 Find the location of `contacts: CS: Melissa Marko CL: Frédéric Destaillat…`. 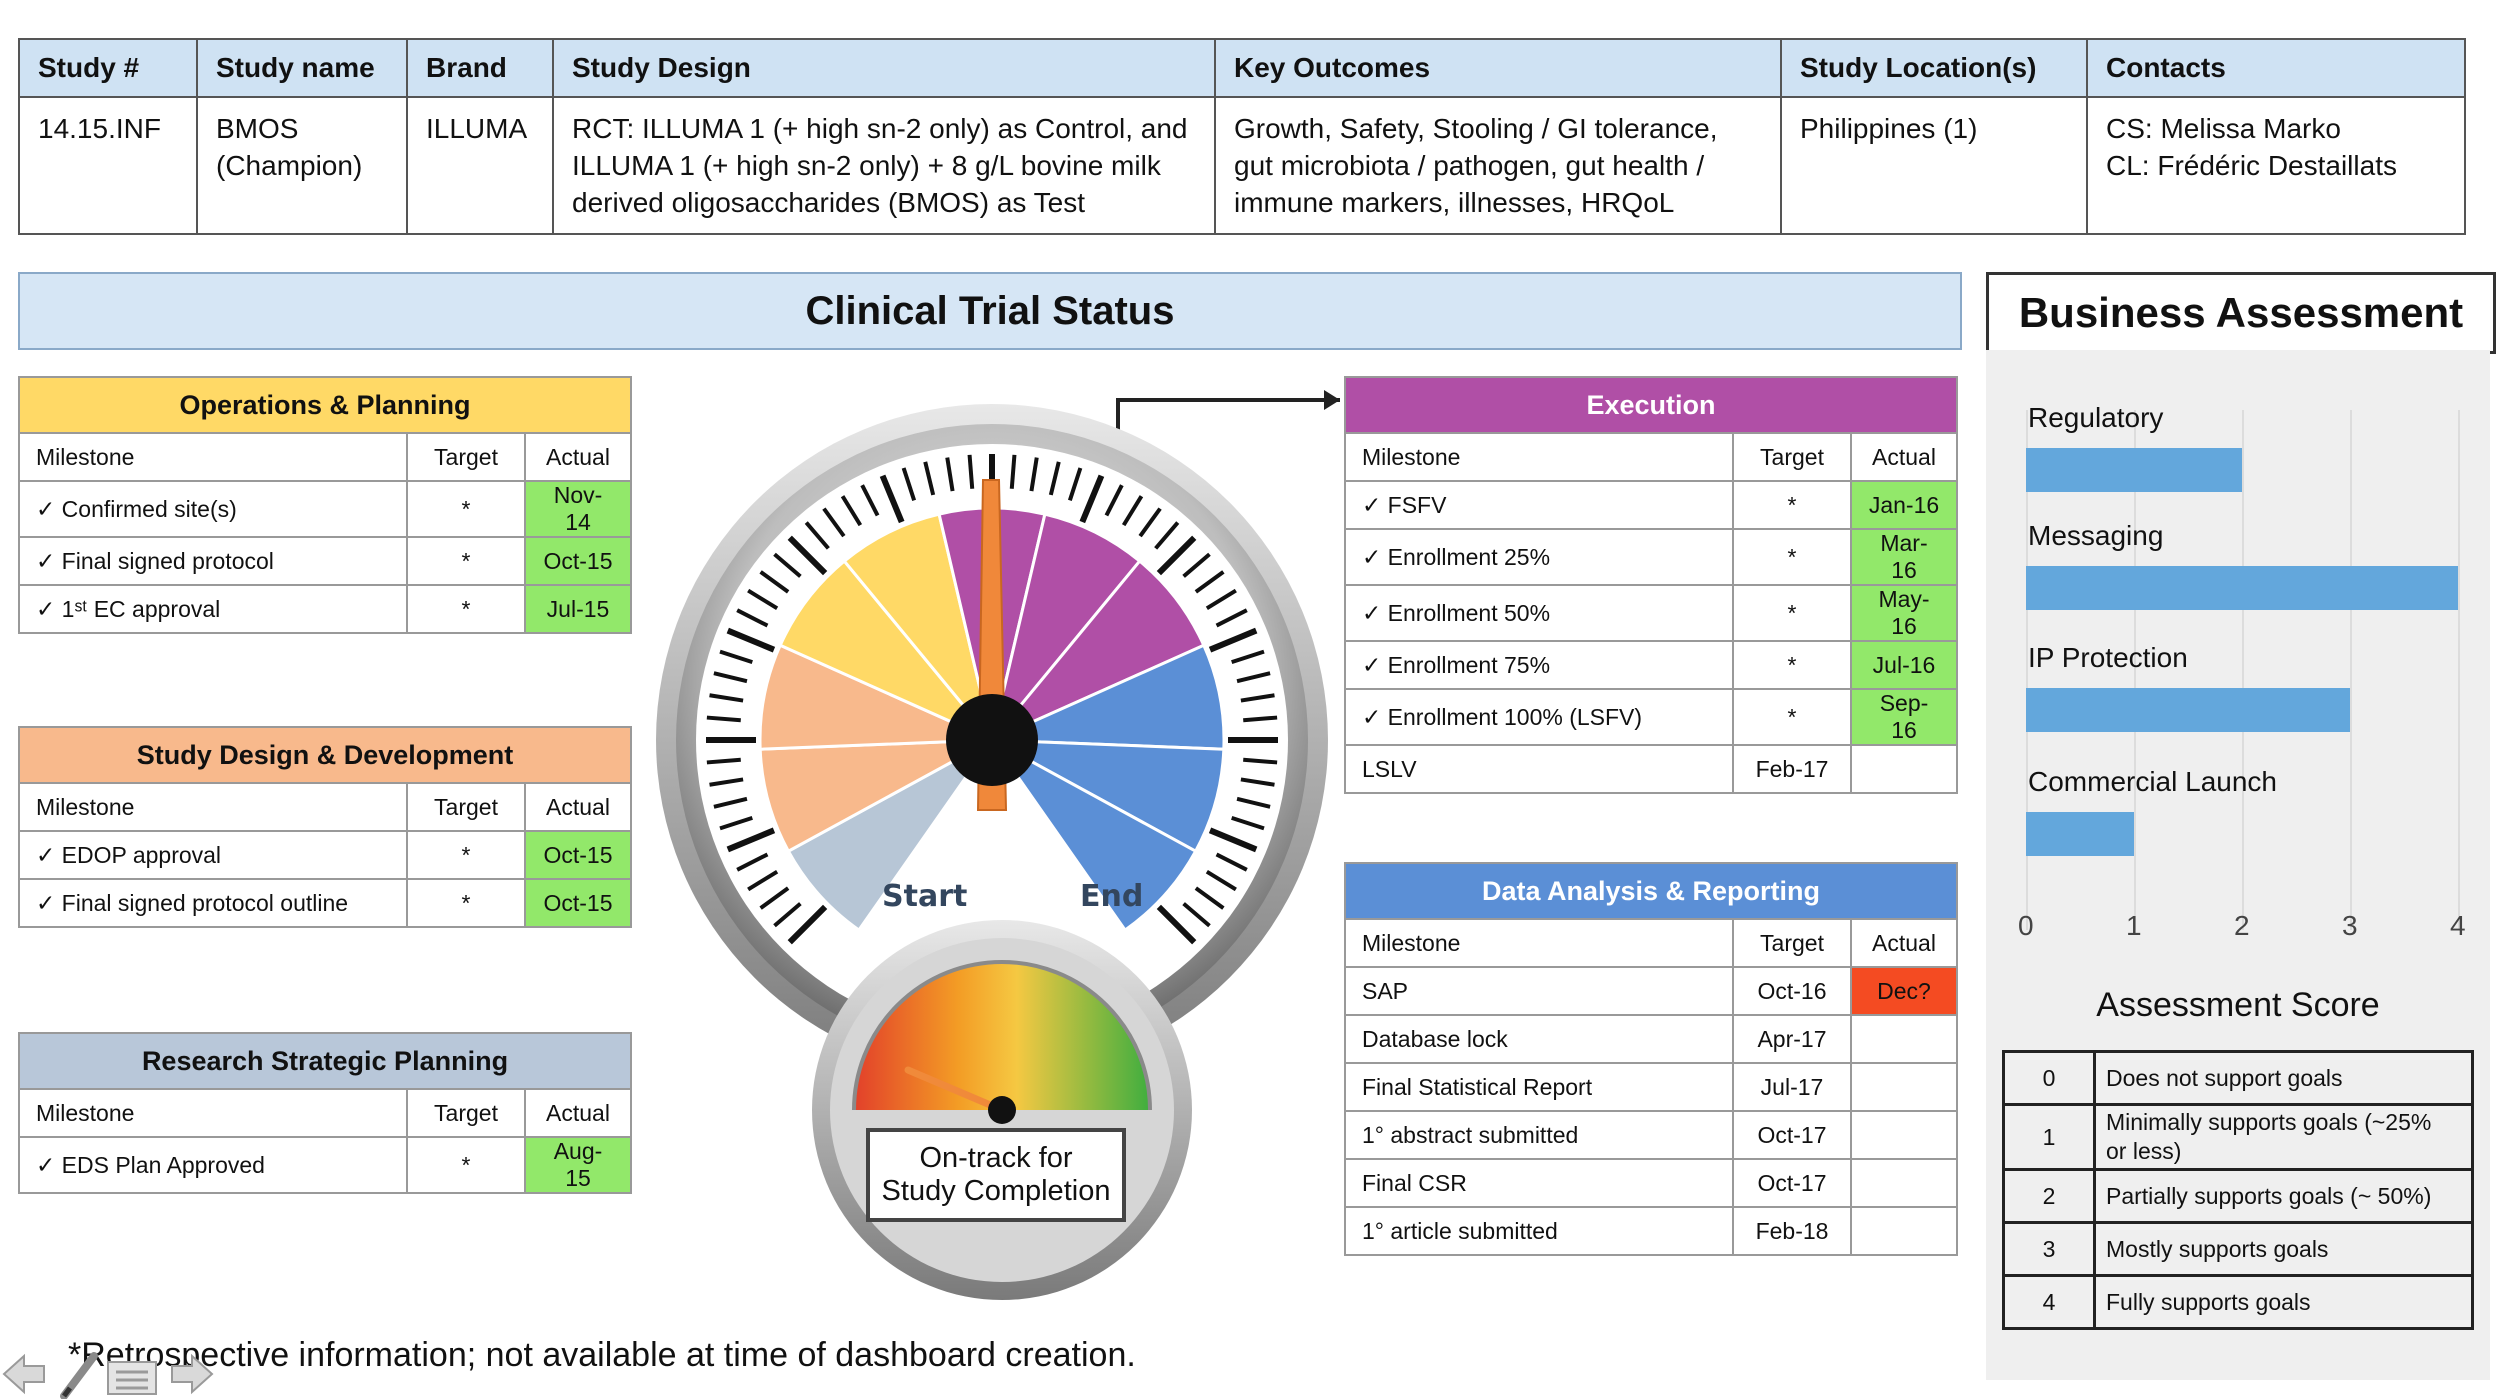

contacts: CS: Melissa Marko CL: Frédéric Destaillat… is located at coordinates (2276, 165).